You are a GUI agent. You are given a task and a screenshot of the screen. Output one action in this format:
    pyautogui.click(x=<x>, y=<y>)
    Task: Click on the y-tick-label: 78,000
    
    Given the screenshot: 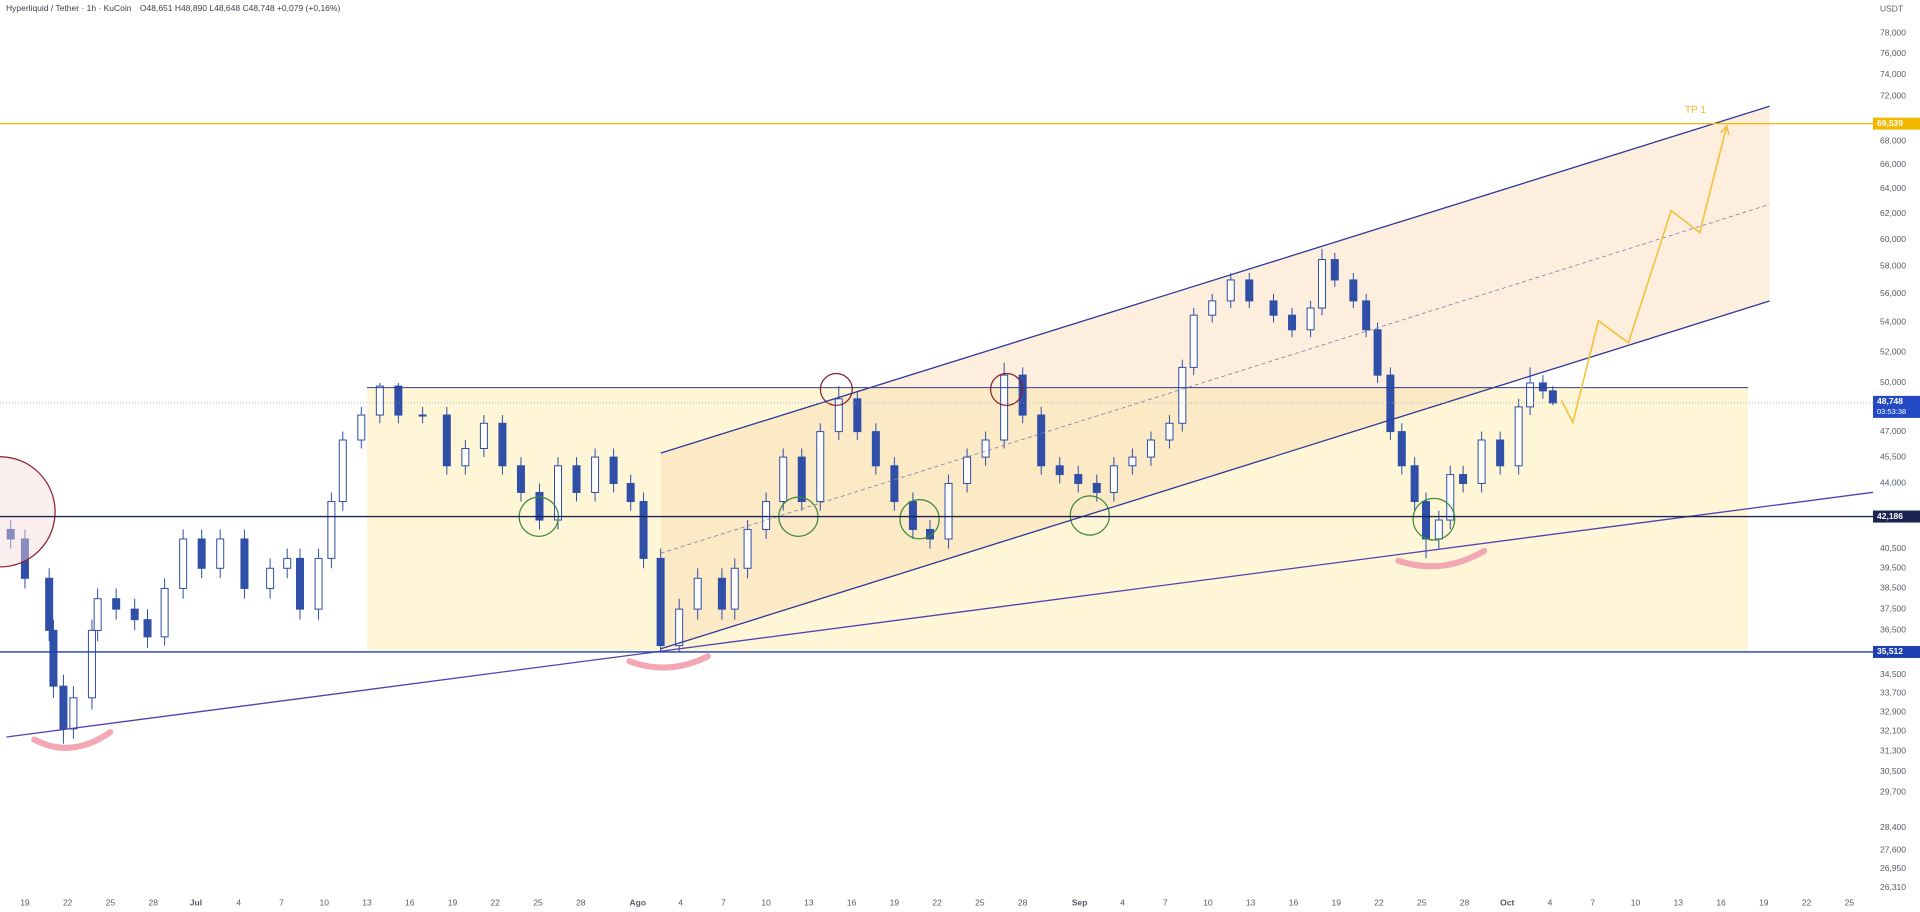 What is the action you would take?
    pyautogui.click(x=1893, y=33)
    